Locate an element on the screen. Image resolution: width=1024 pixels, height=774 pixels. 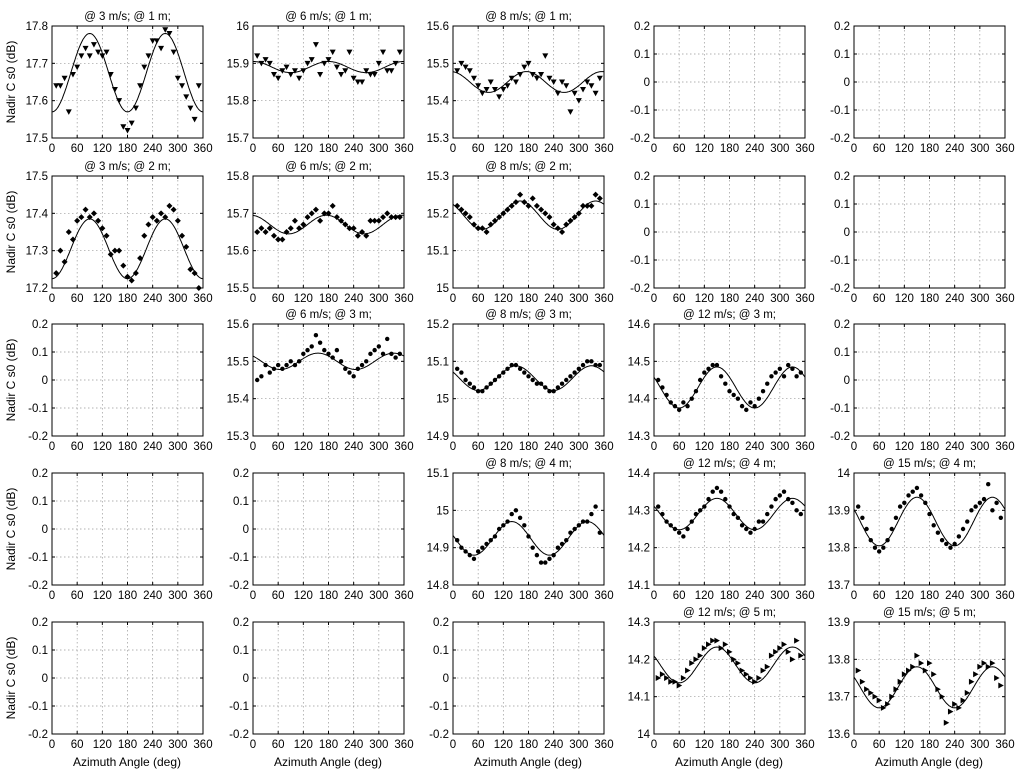
panel-r3-c4-xtick-label: 0 is located at coordinates (654, 447).